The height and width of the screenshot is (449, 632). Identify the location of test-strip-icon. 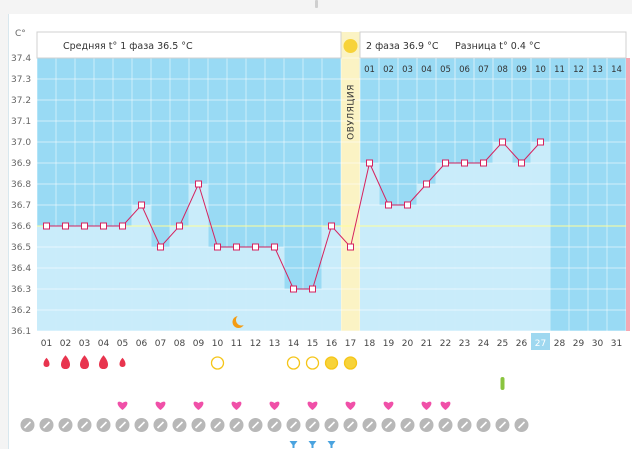
(502, 383).